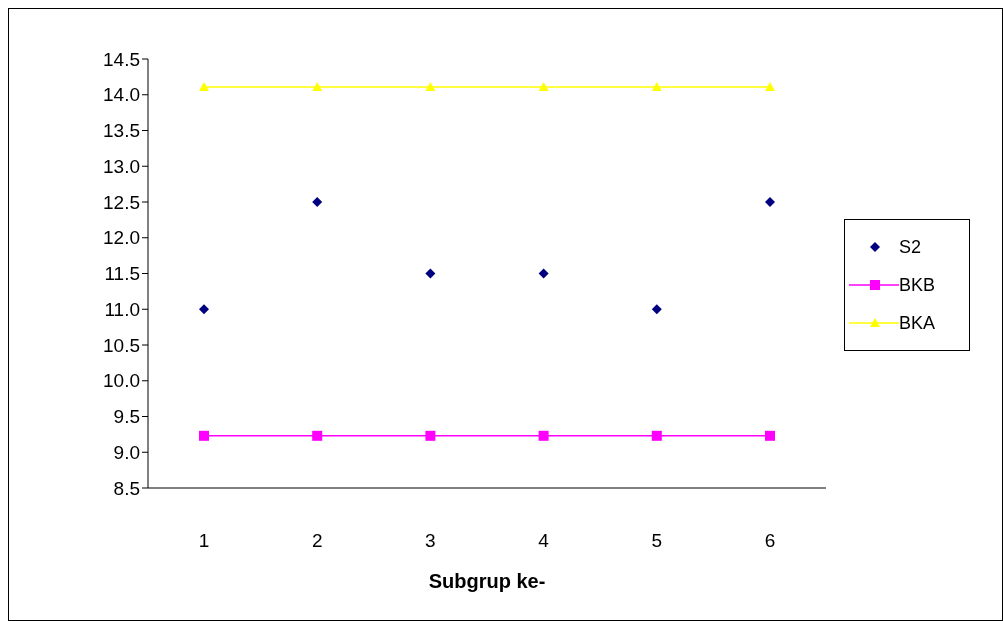 The width and height of the screenshot is (1003, 621). I want to click on y-tick-label: 14.0, so click(121, 95).